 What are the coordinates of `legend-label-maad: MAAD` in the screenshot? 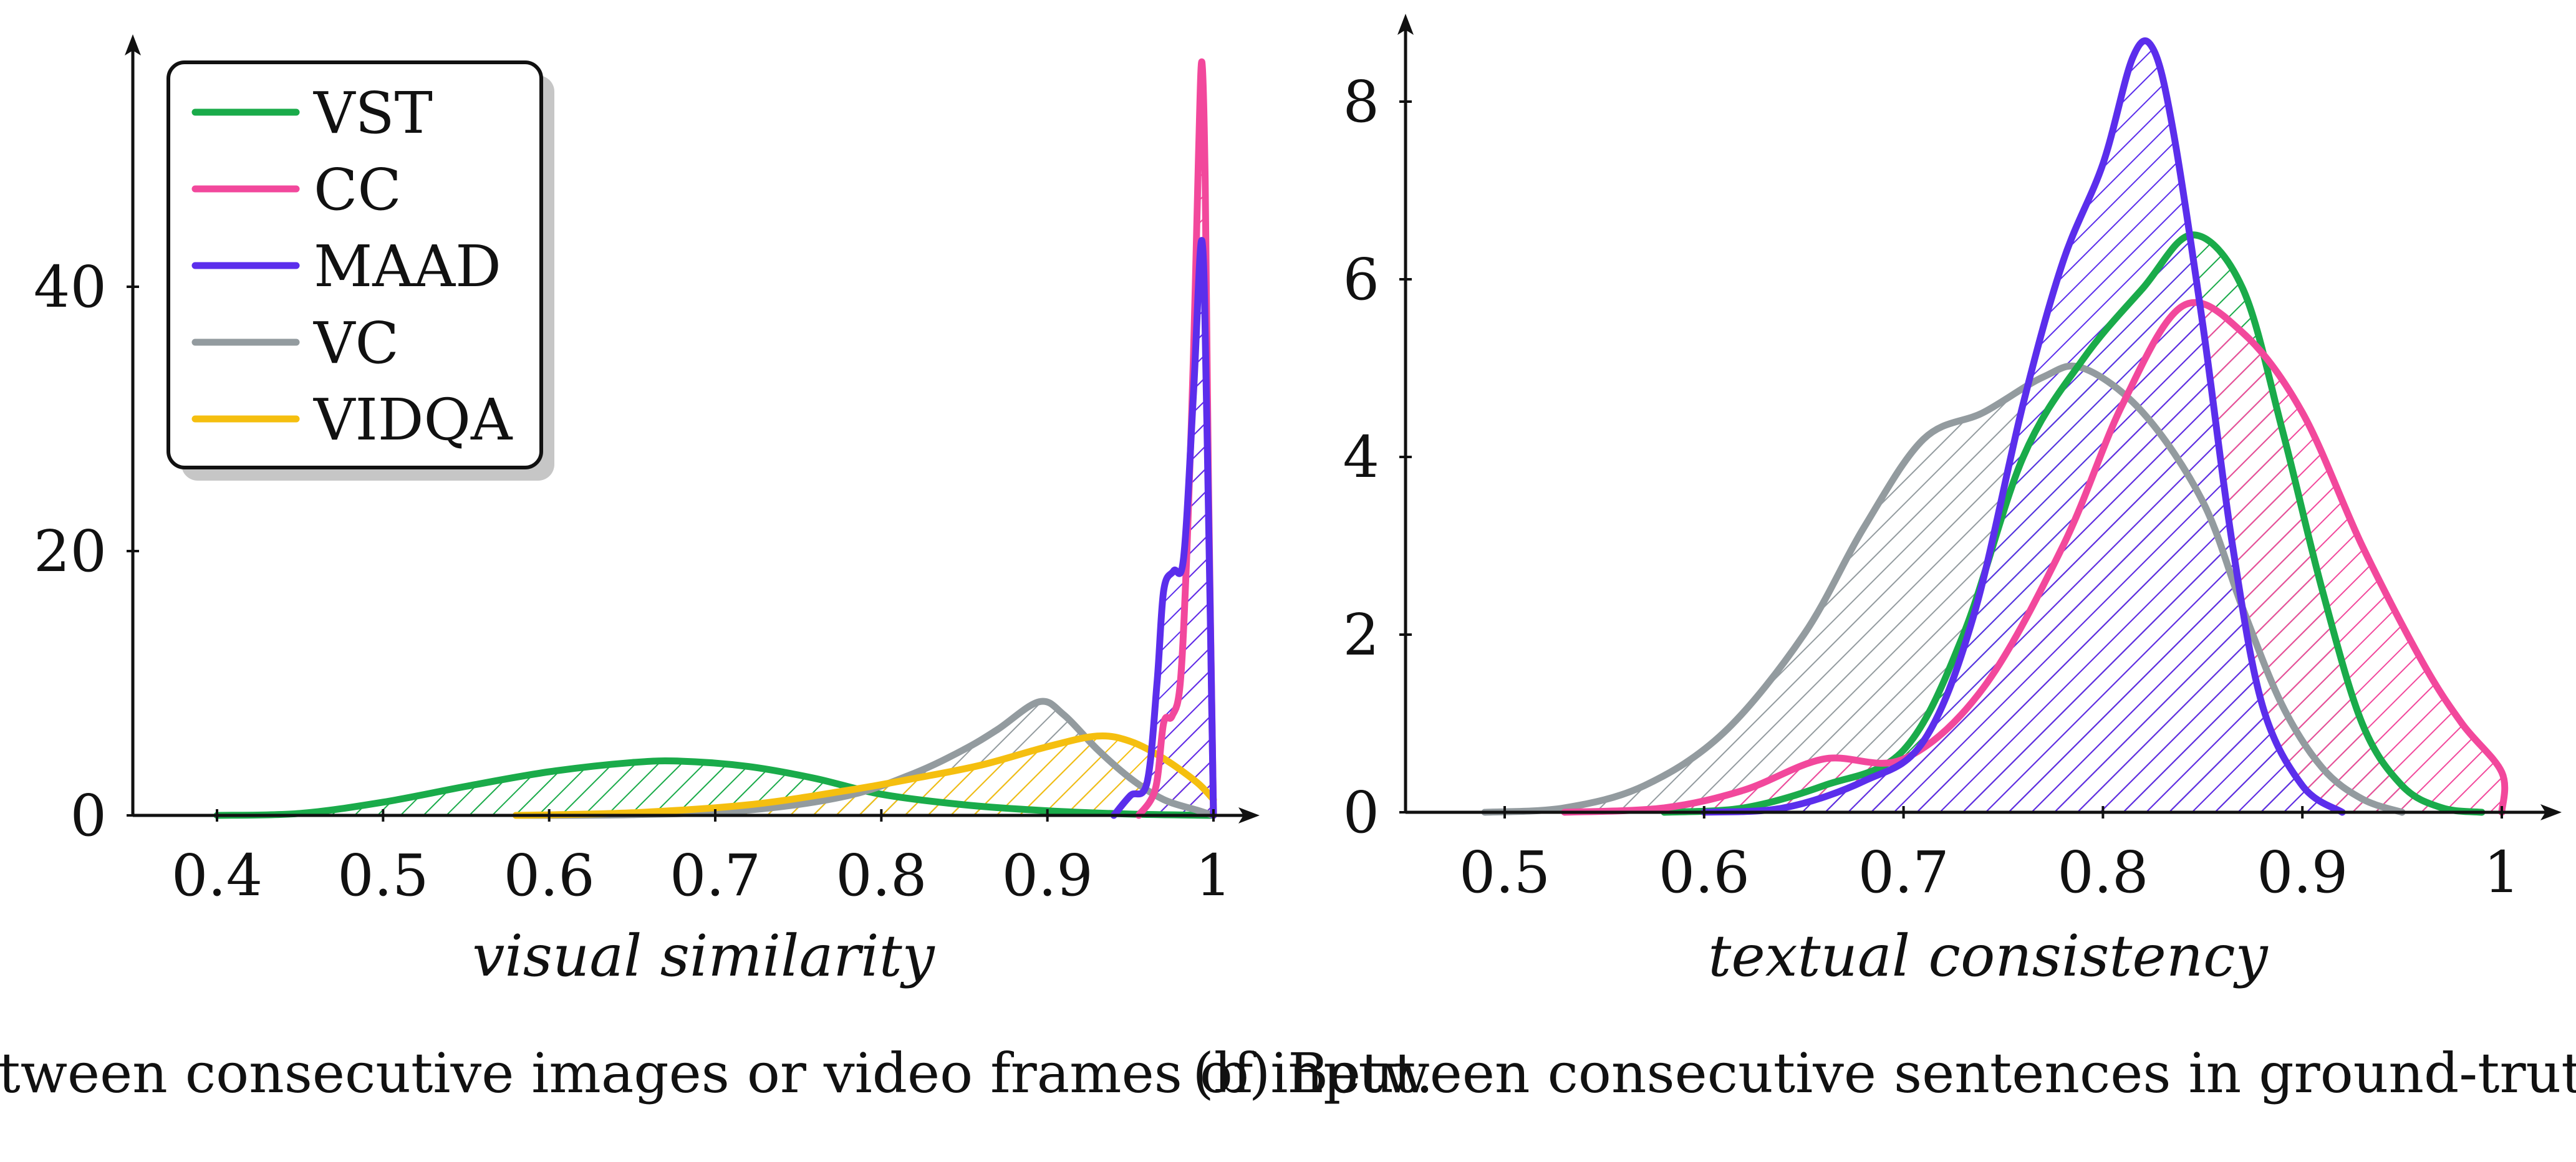 It's located at (407, 266).